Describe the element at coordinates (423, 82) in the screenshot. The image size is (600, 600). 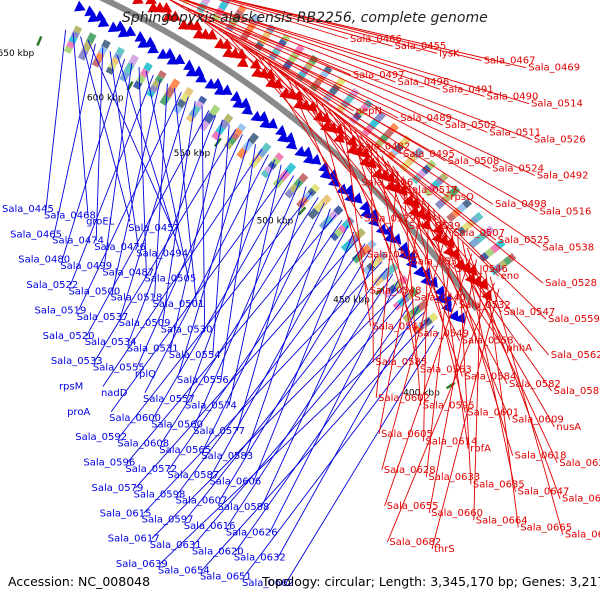
I see `plus-strand-gene-label: Sala_0496` at that location.